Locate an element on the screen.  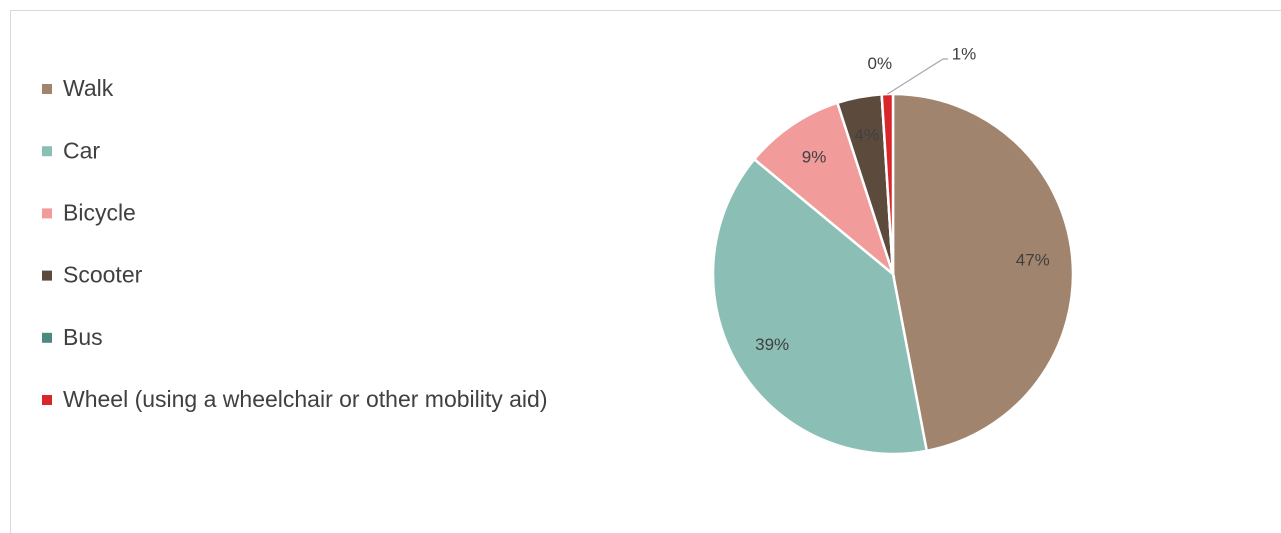
legend-label: Bus is located at coordinates (83, 337).